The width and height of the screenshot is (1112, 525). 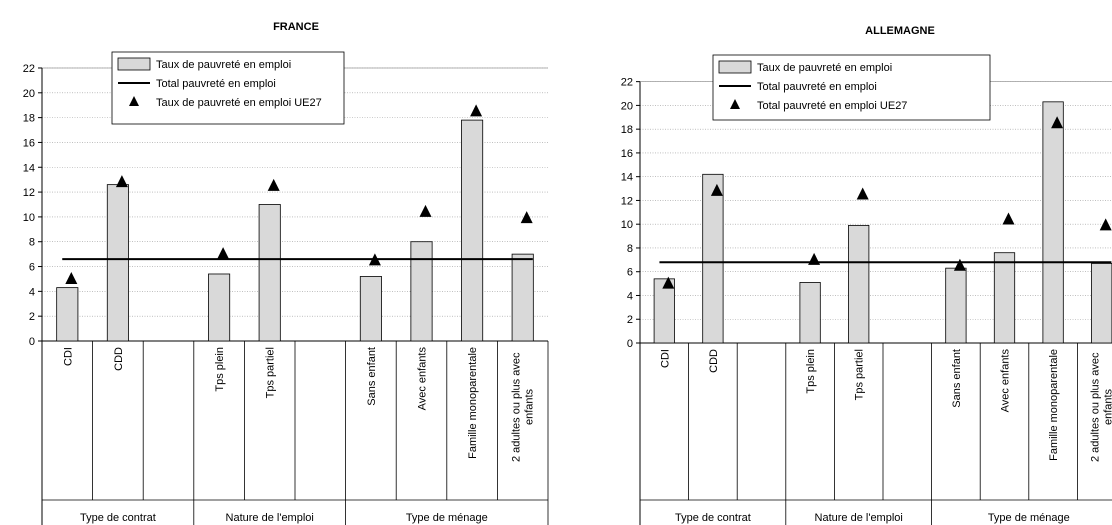 What do you see at coordinates (832, 106) in the screenshot?
I see `legend-label: Total pauvreté en emploi UE27` at bounding box center [832, 106].